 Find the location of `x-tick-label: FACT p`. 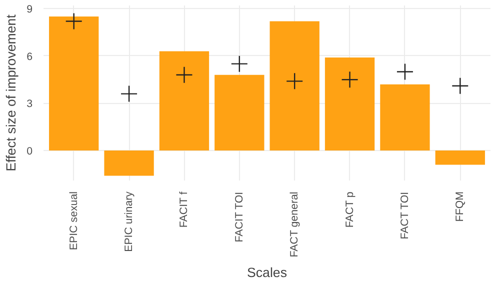

x-tick-label: FACT p is located at coordinates (350, 210).